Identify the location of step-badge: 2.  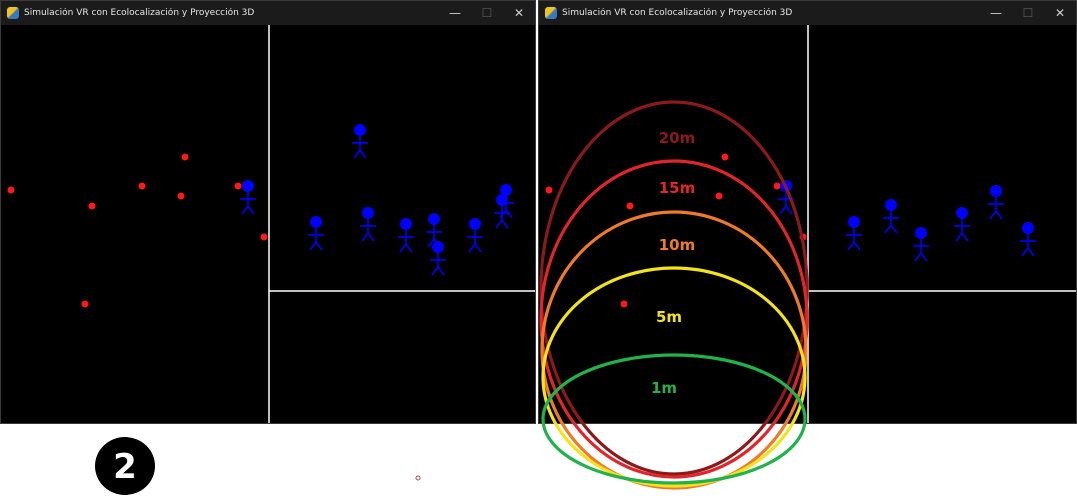
(125, 465).